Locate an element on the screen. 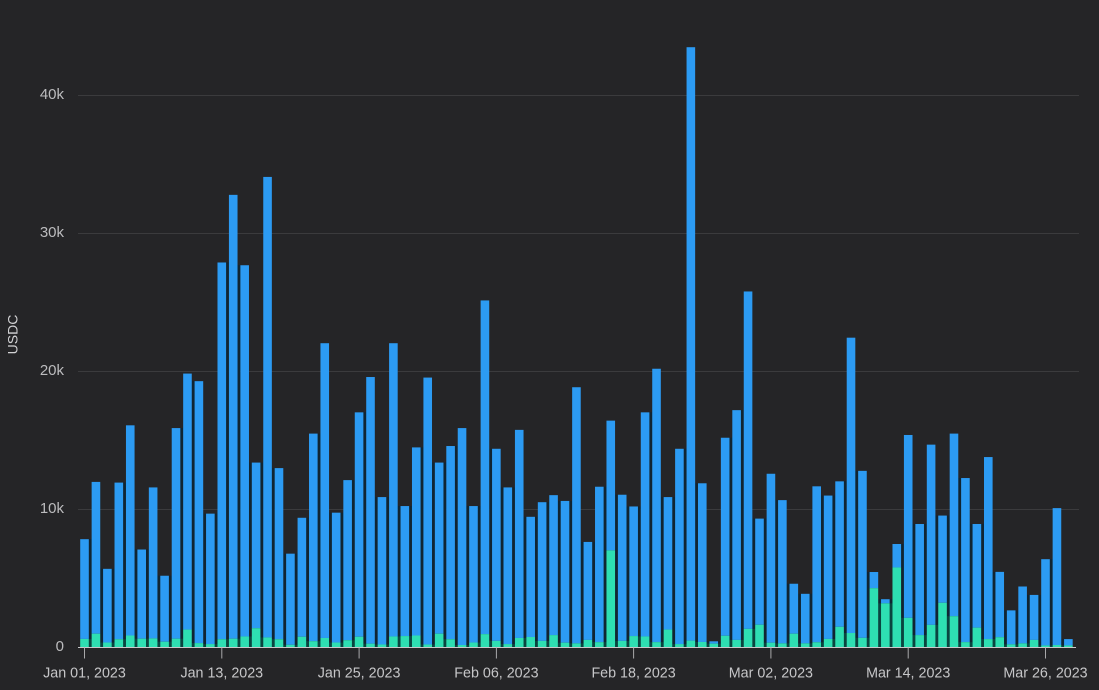 The height and width of the screenshot is (690, 1099). svg-text: Jan 25, 2023 is located at coordinates (359, 674).